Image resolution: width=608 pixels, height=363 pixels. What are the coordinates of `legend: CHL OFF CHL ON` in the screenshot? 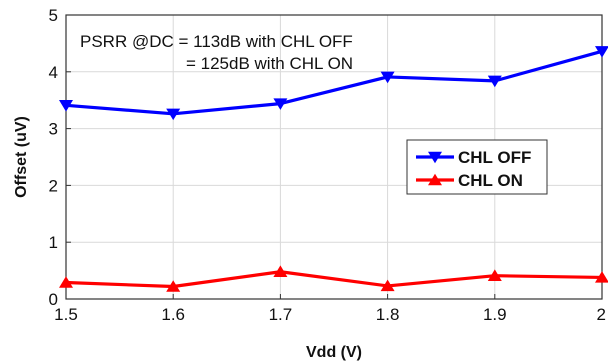 It's located at (477, 167).